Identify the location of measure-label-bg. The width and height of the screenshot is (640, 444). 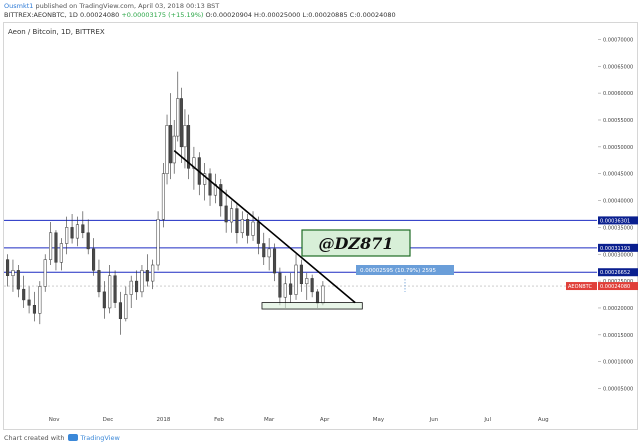
(405, 270).